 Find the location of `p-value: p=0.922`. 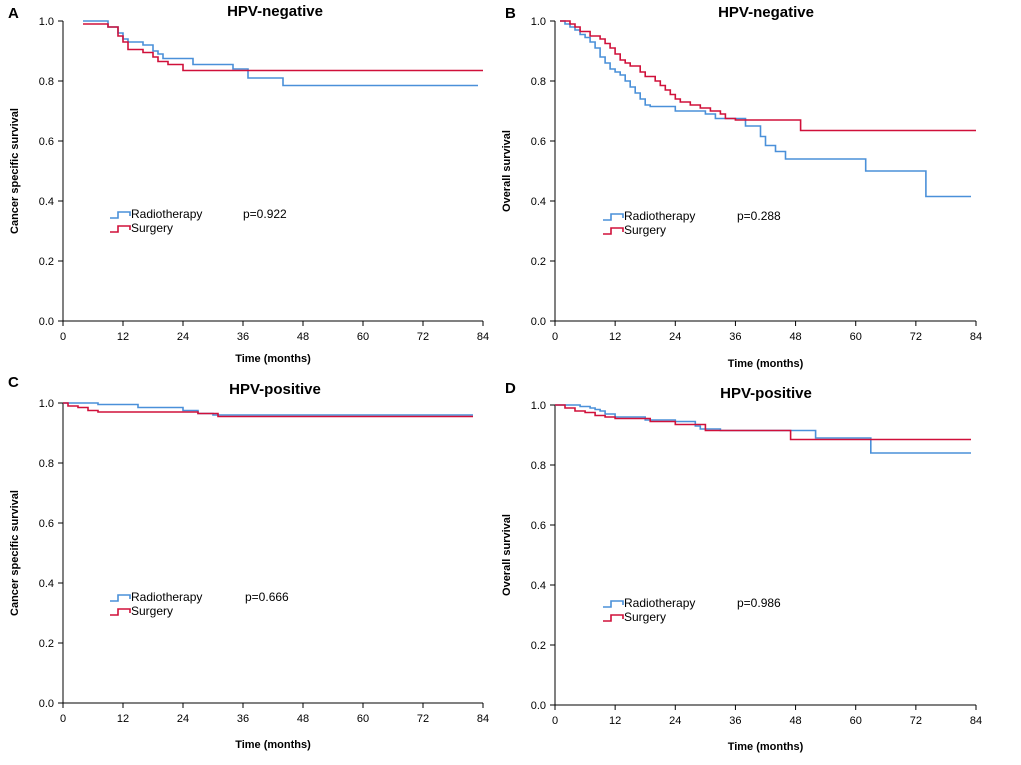

p-value: p=0.922 is located at coordinates (265, 214).